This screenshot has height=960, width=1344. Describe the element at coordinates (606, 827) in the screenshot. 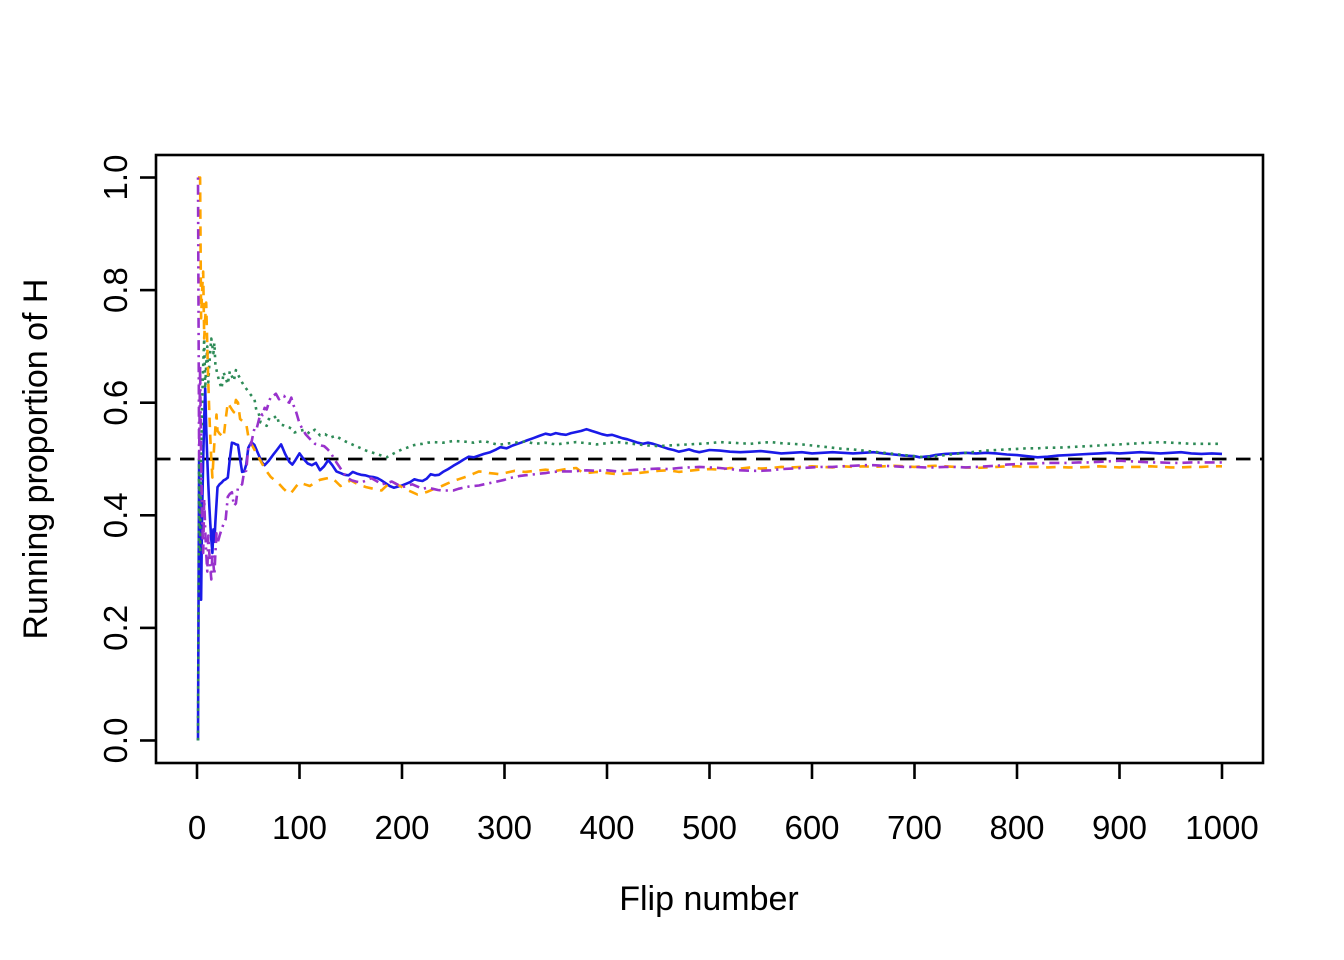

I see `x-tick-label: 400` at that location.